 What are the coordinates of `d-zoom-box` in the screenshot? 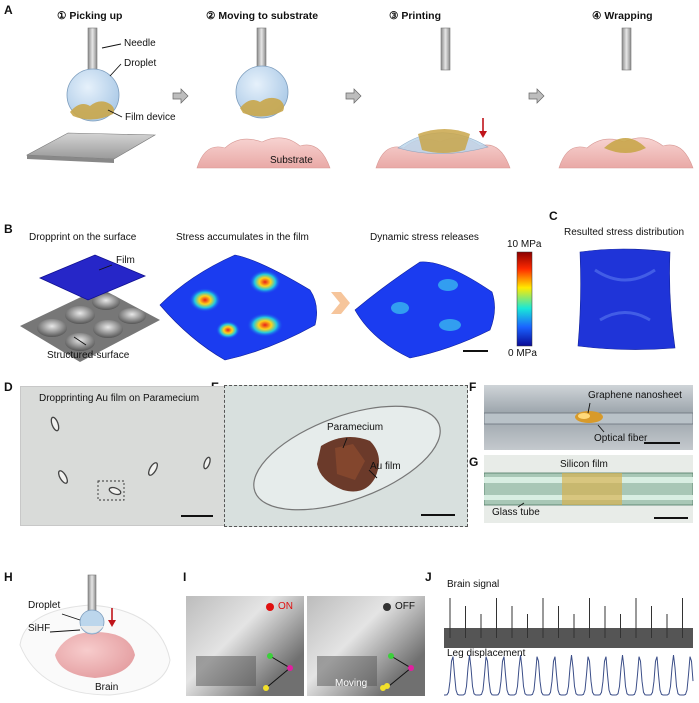 It's located at (111, 490).